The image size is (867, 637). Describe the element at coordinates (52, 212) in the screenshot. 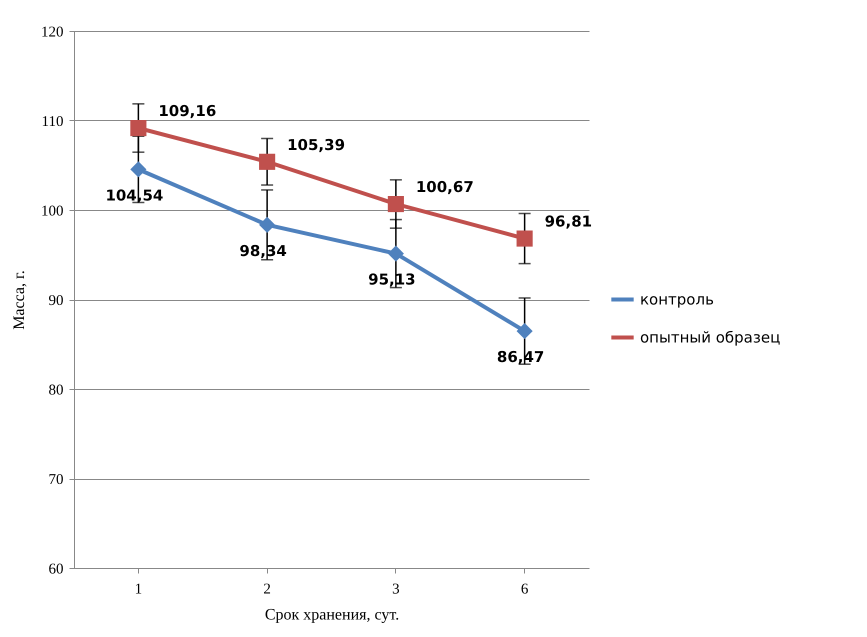

I see `y-tick-label: 100` at that location.